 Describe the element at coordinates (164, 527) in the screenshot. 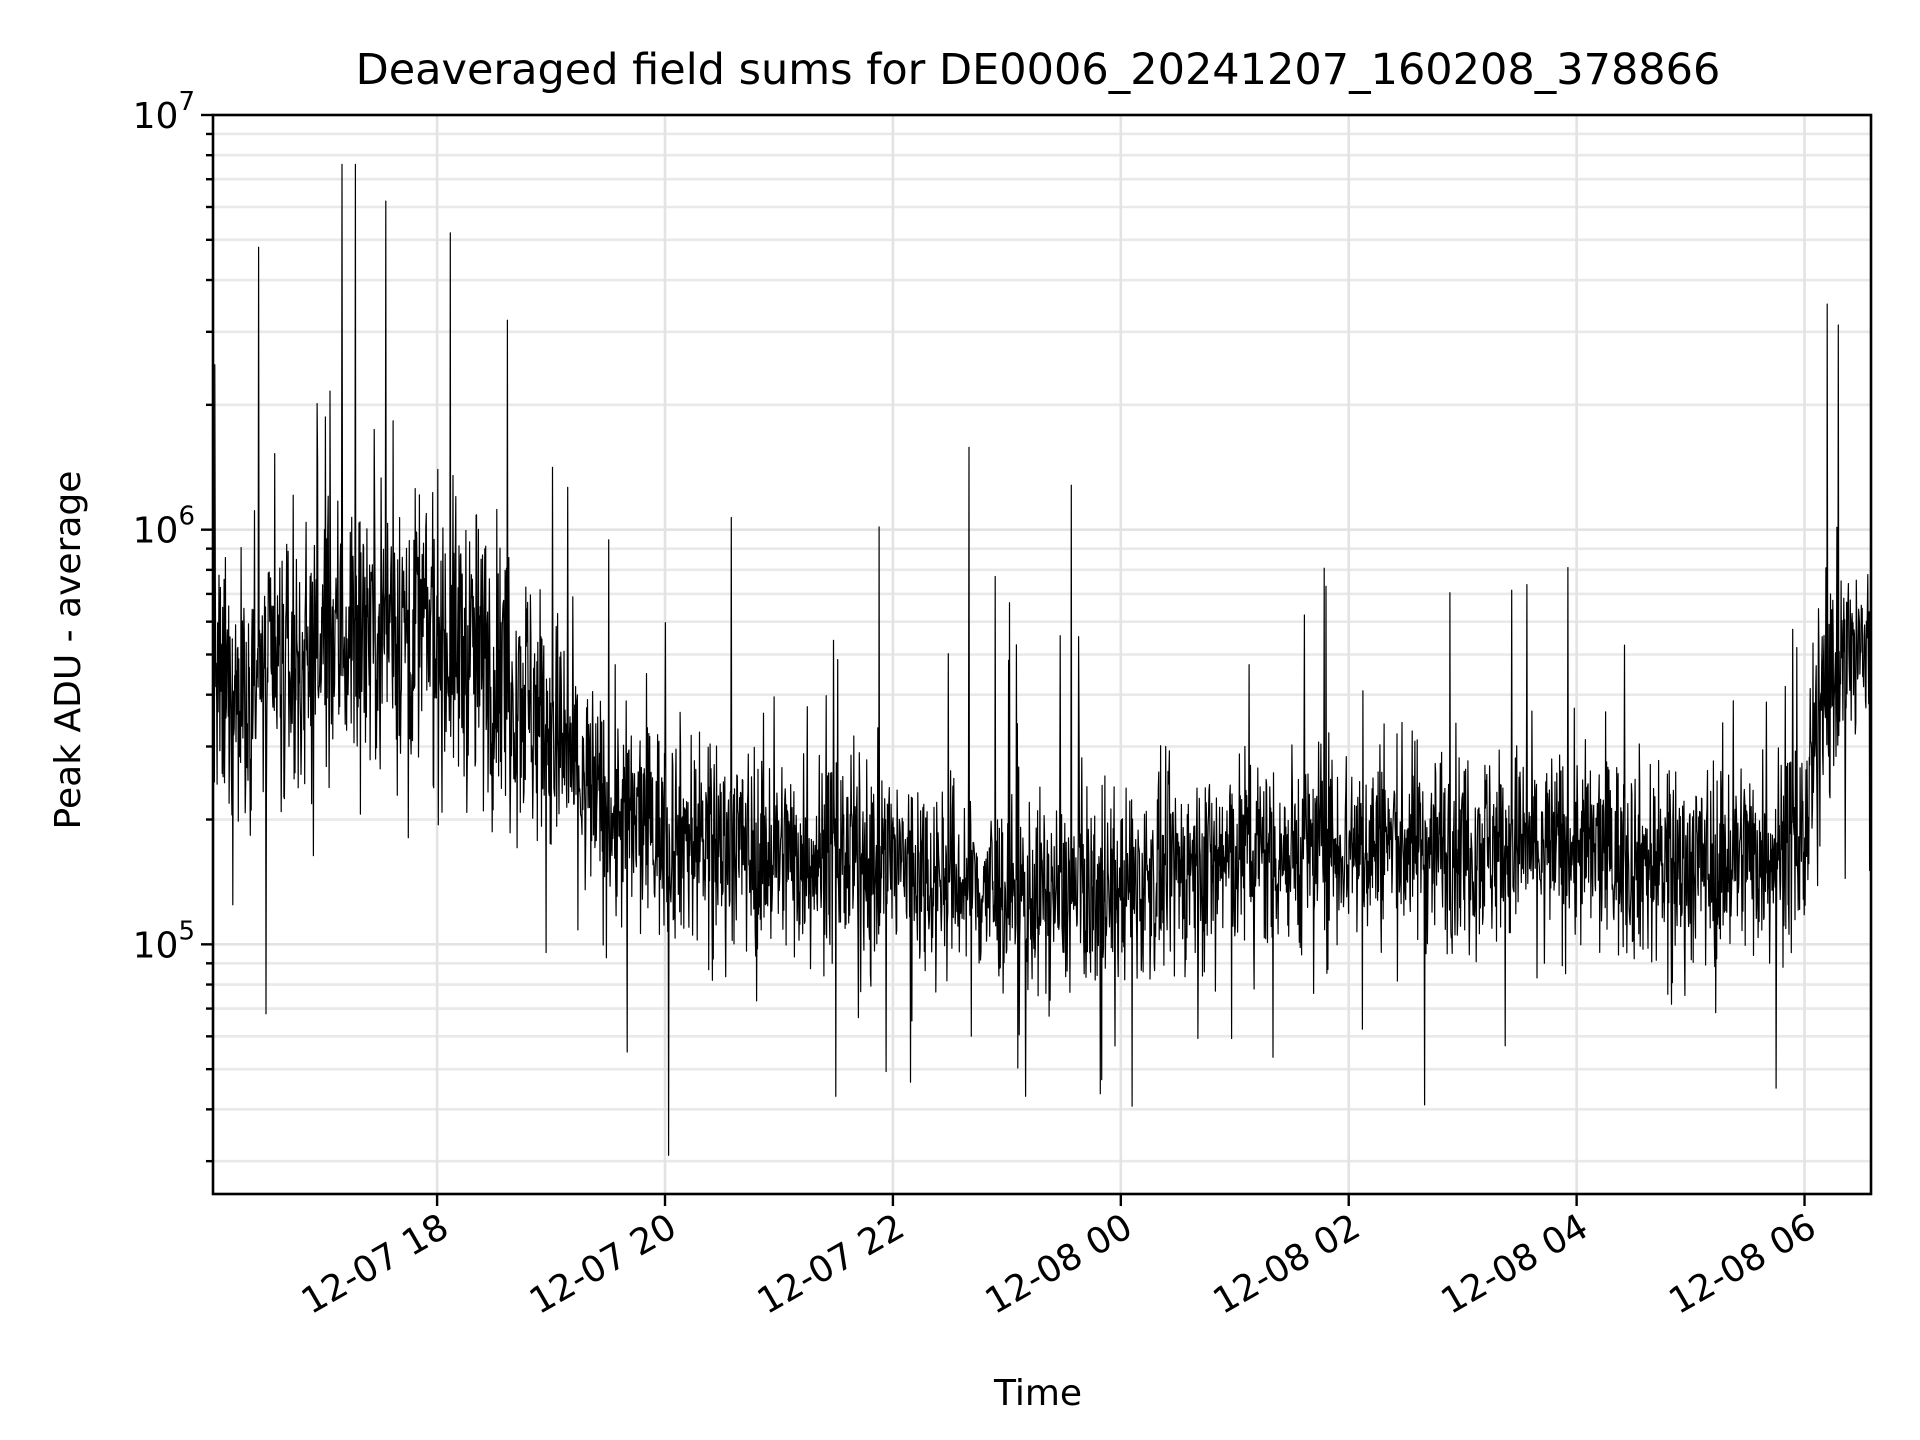

I see `y-tick-label: 10⁶` at that location.